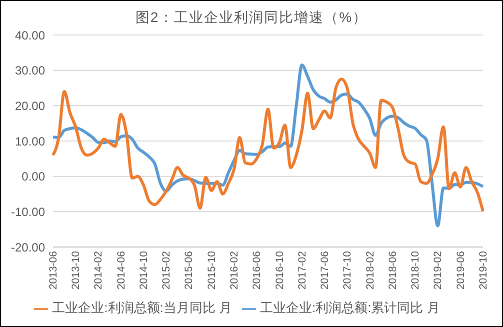 This screenshot has width=503, height=327. I want to click on x-tick-label: 2013-10, so click(76, 270).